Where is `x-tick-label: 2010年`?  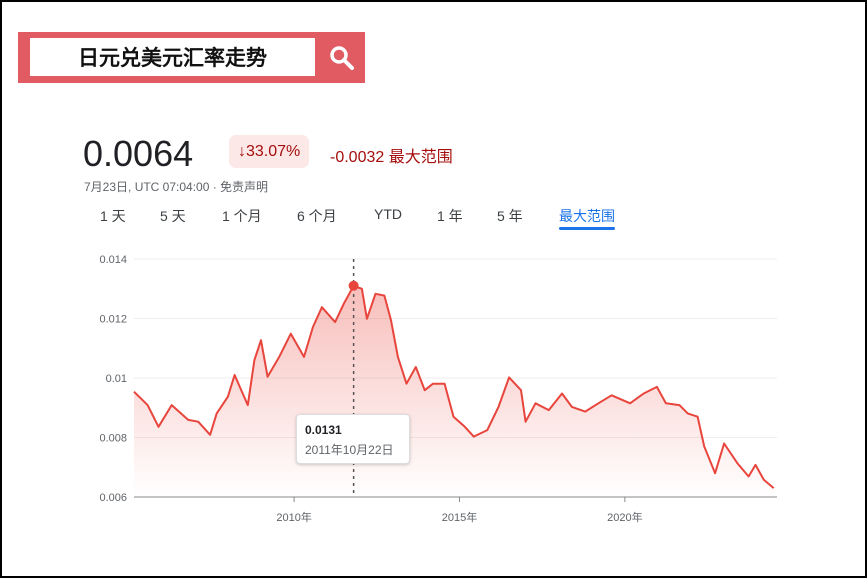 x-tick-label: 2010年 is located at coordinates (293, 517).